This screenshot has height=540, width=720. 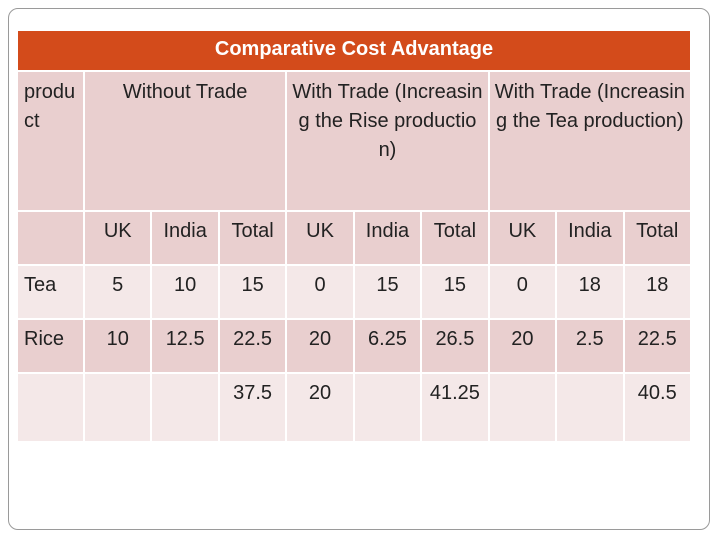 I want to click on data-cell: Tea, so click(x=50, y=292).